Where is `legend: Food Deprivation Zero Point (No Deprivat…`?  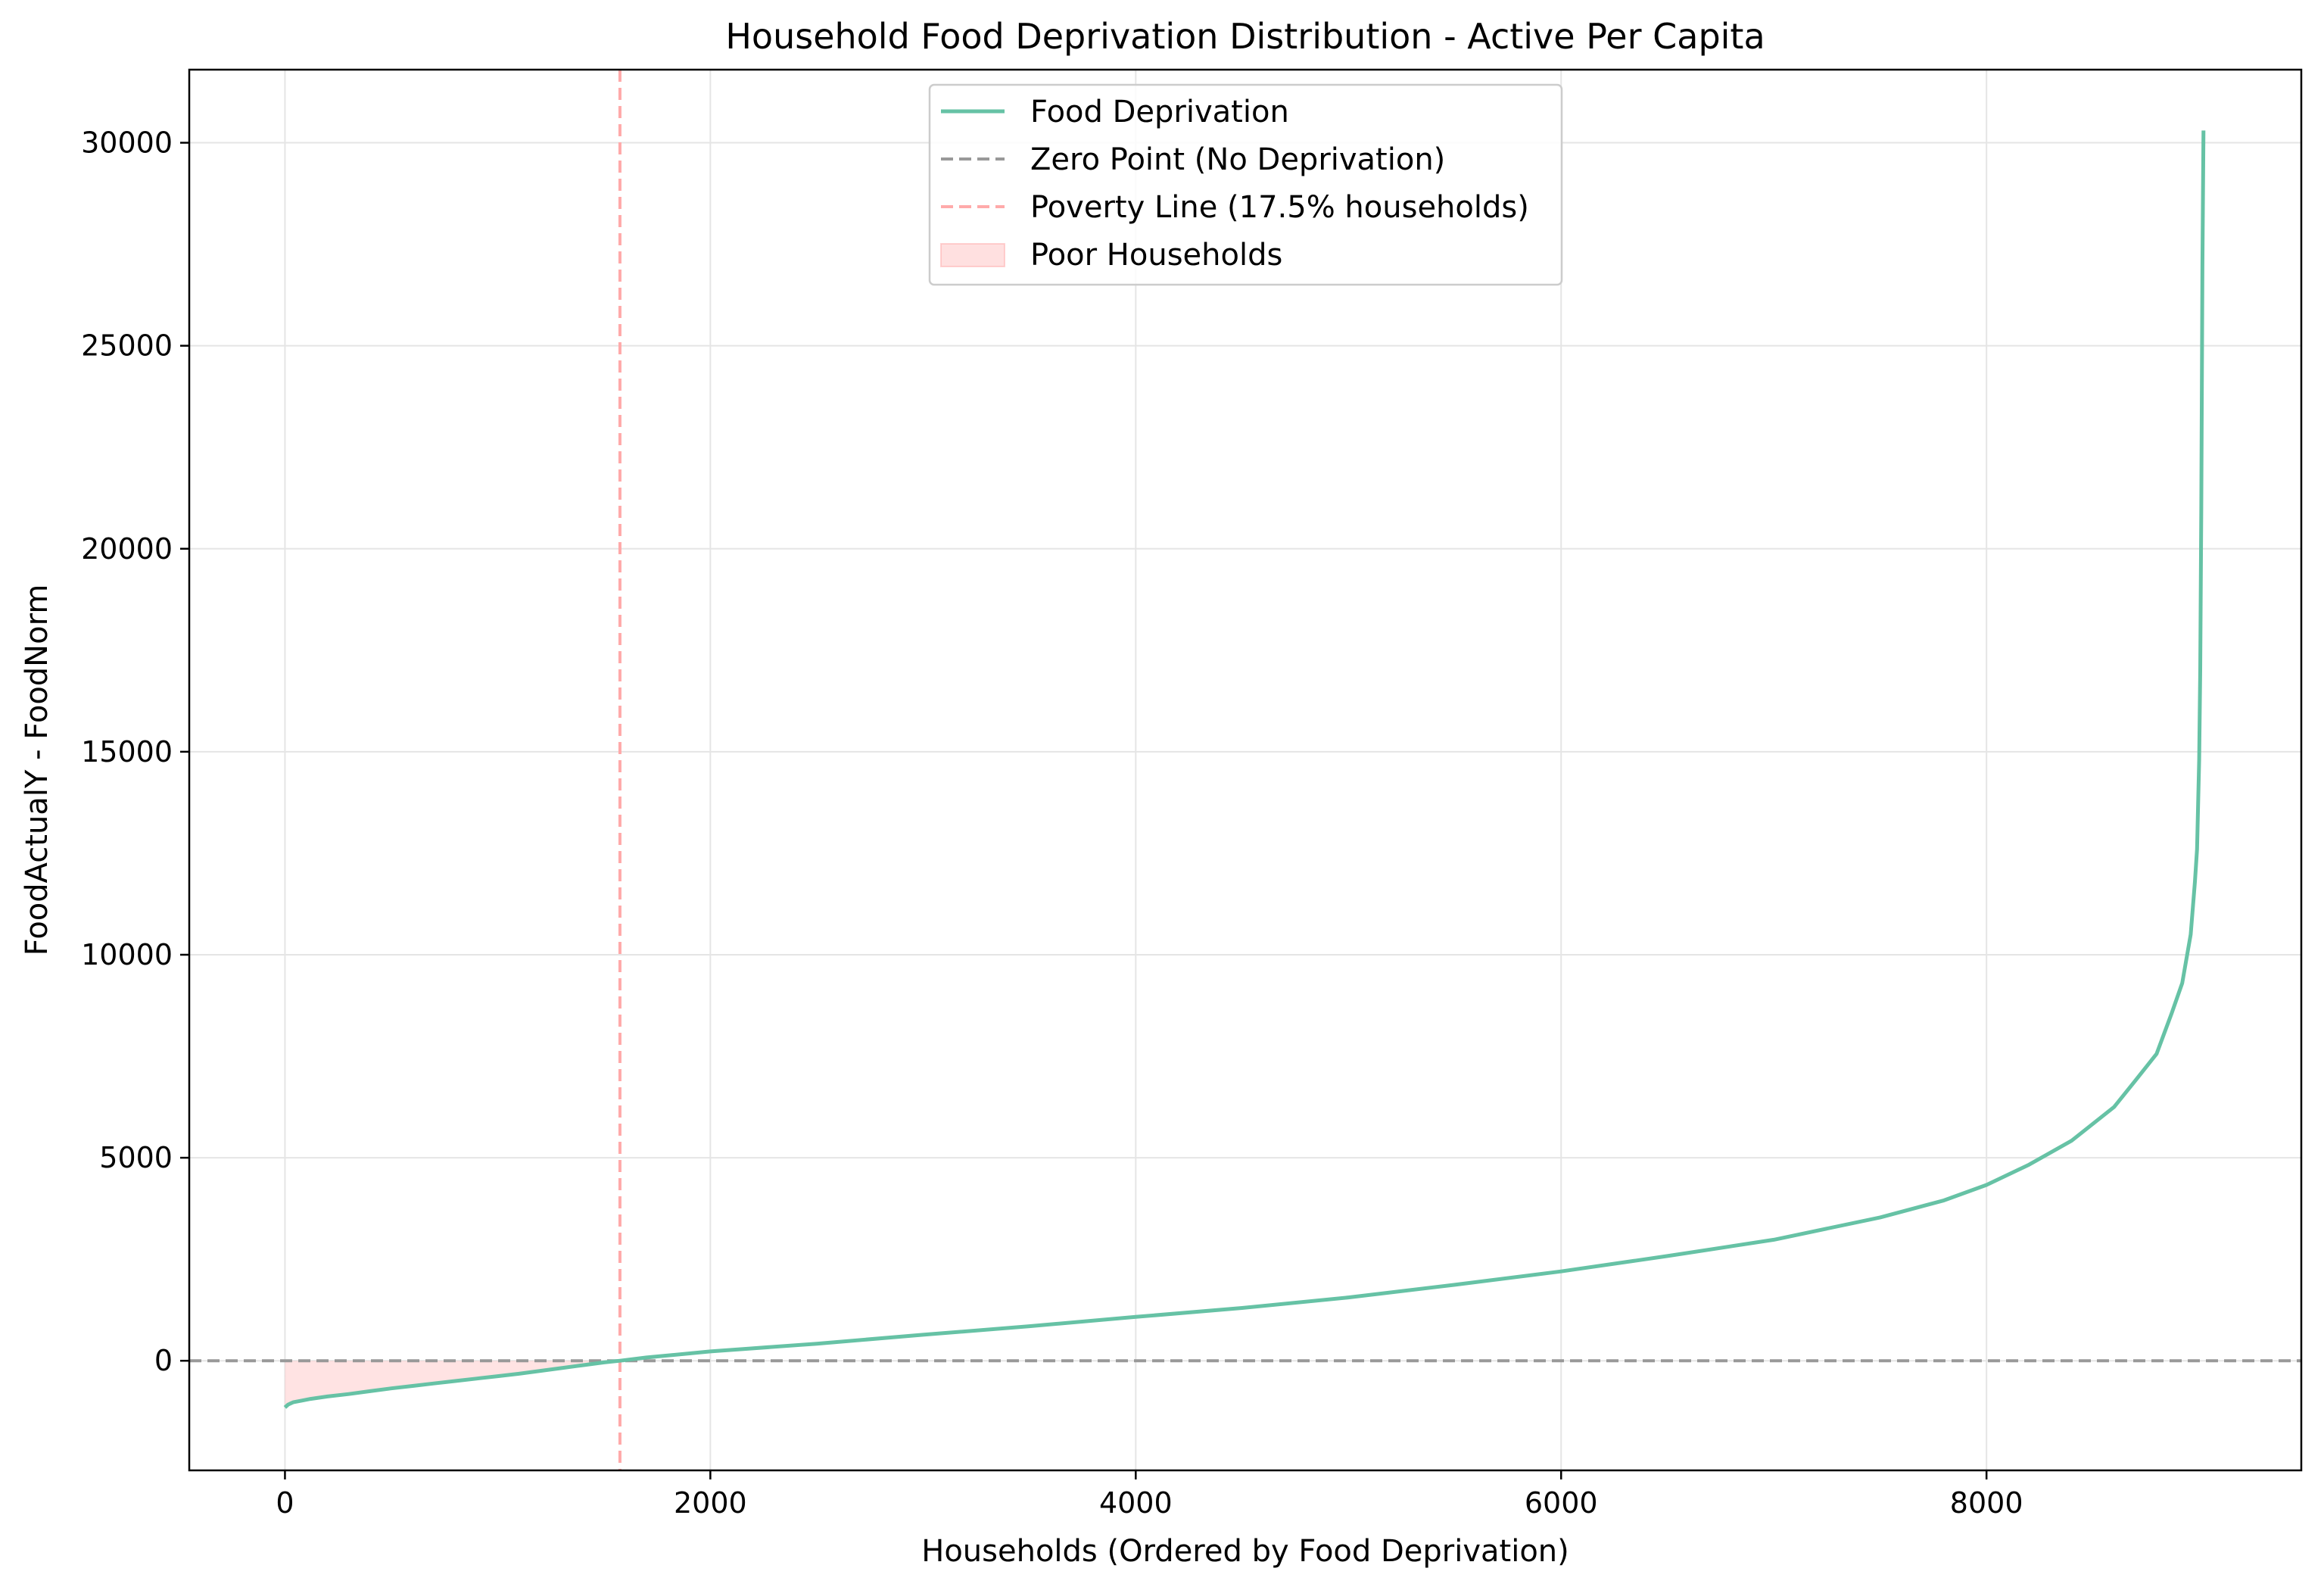 legend: Food Deprivation Zero Point (No Deprivat… is located at coordinates (1245, 184).